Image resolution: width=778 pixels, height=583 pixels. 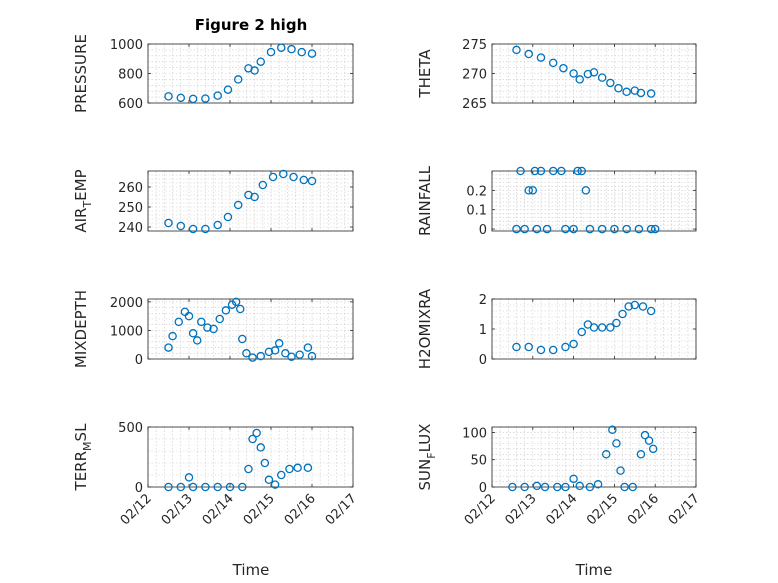 What do you see at coordinates (81, 73) in the screenshot?
I see `y-axis-label: PRESSURE` at bounding box center [81, 73].